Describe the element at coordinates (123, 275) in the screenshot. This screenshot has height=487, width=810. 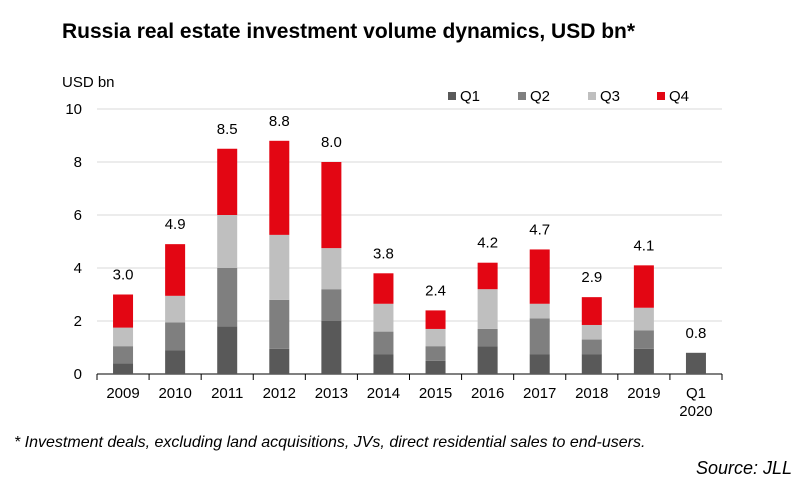
I see `bar-total-label: 3.0` at that location.